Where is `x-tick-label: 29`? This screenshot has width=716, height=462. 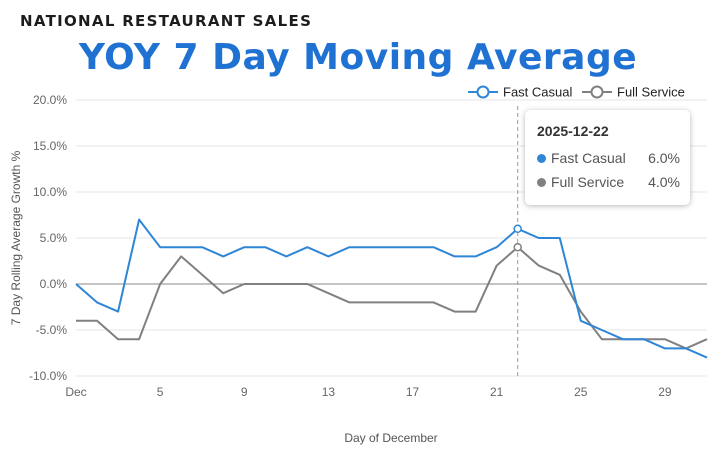
x-tick-label: 29 is located at coordinates (665, 392).